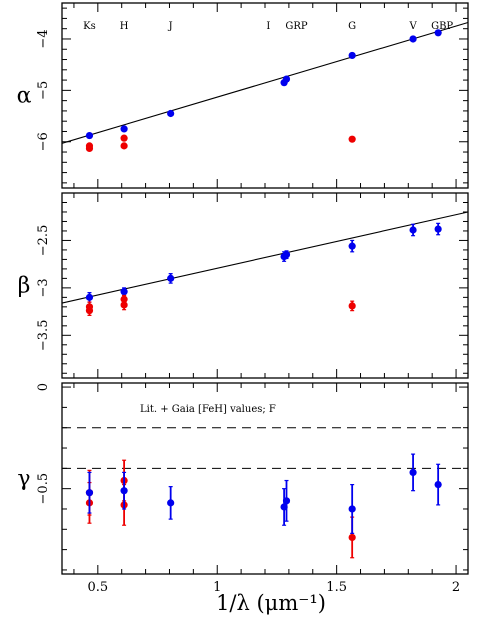 Image resolution: width=491 pixels, height=617 pixels. What do you see at coordinates (442, 26) in the screenshot?
I see `band-label: GBP` at bounding box center [442, 26].